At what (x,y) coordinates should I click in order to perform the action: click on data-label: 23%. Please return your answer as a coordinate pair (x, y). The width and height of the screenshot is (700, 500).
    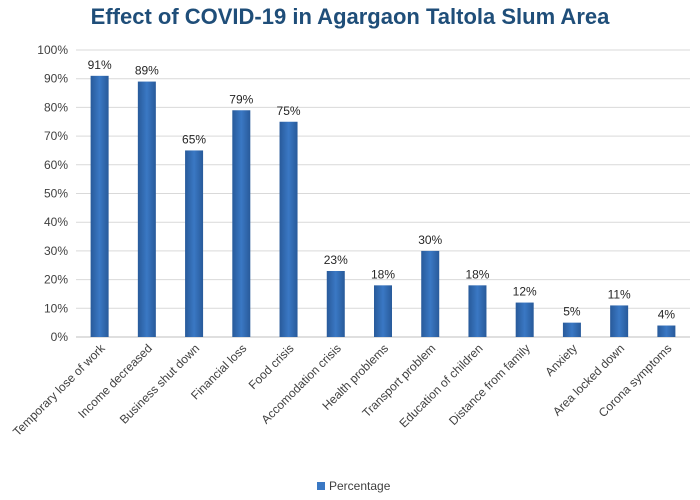
    Looking at the image, I should click on (336, 260).